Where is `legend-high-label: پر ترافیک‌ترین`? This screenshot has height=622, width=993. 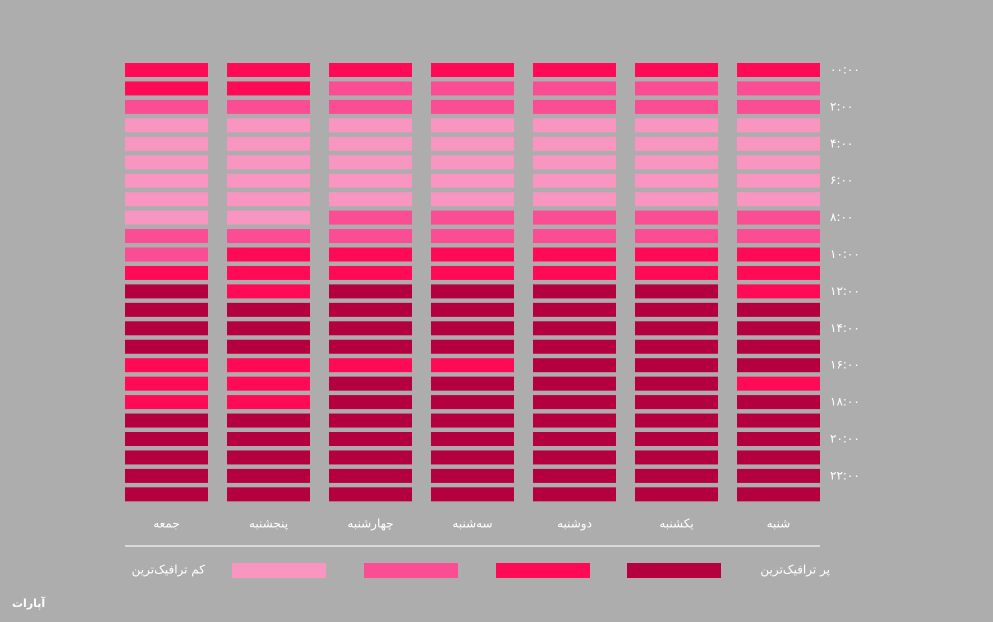 legend-high-label: پر ترافیک‌ترین is located at coordinates (795, 570).